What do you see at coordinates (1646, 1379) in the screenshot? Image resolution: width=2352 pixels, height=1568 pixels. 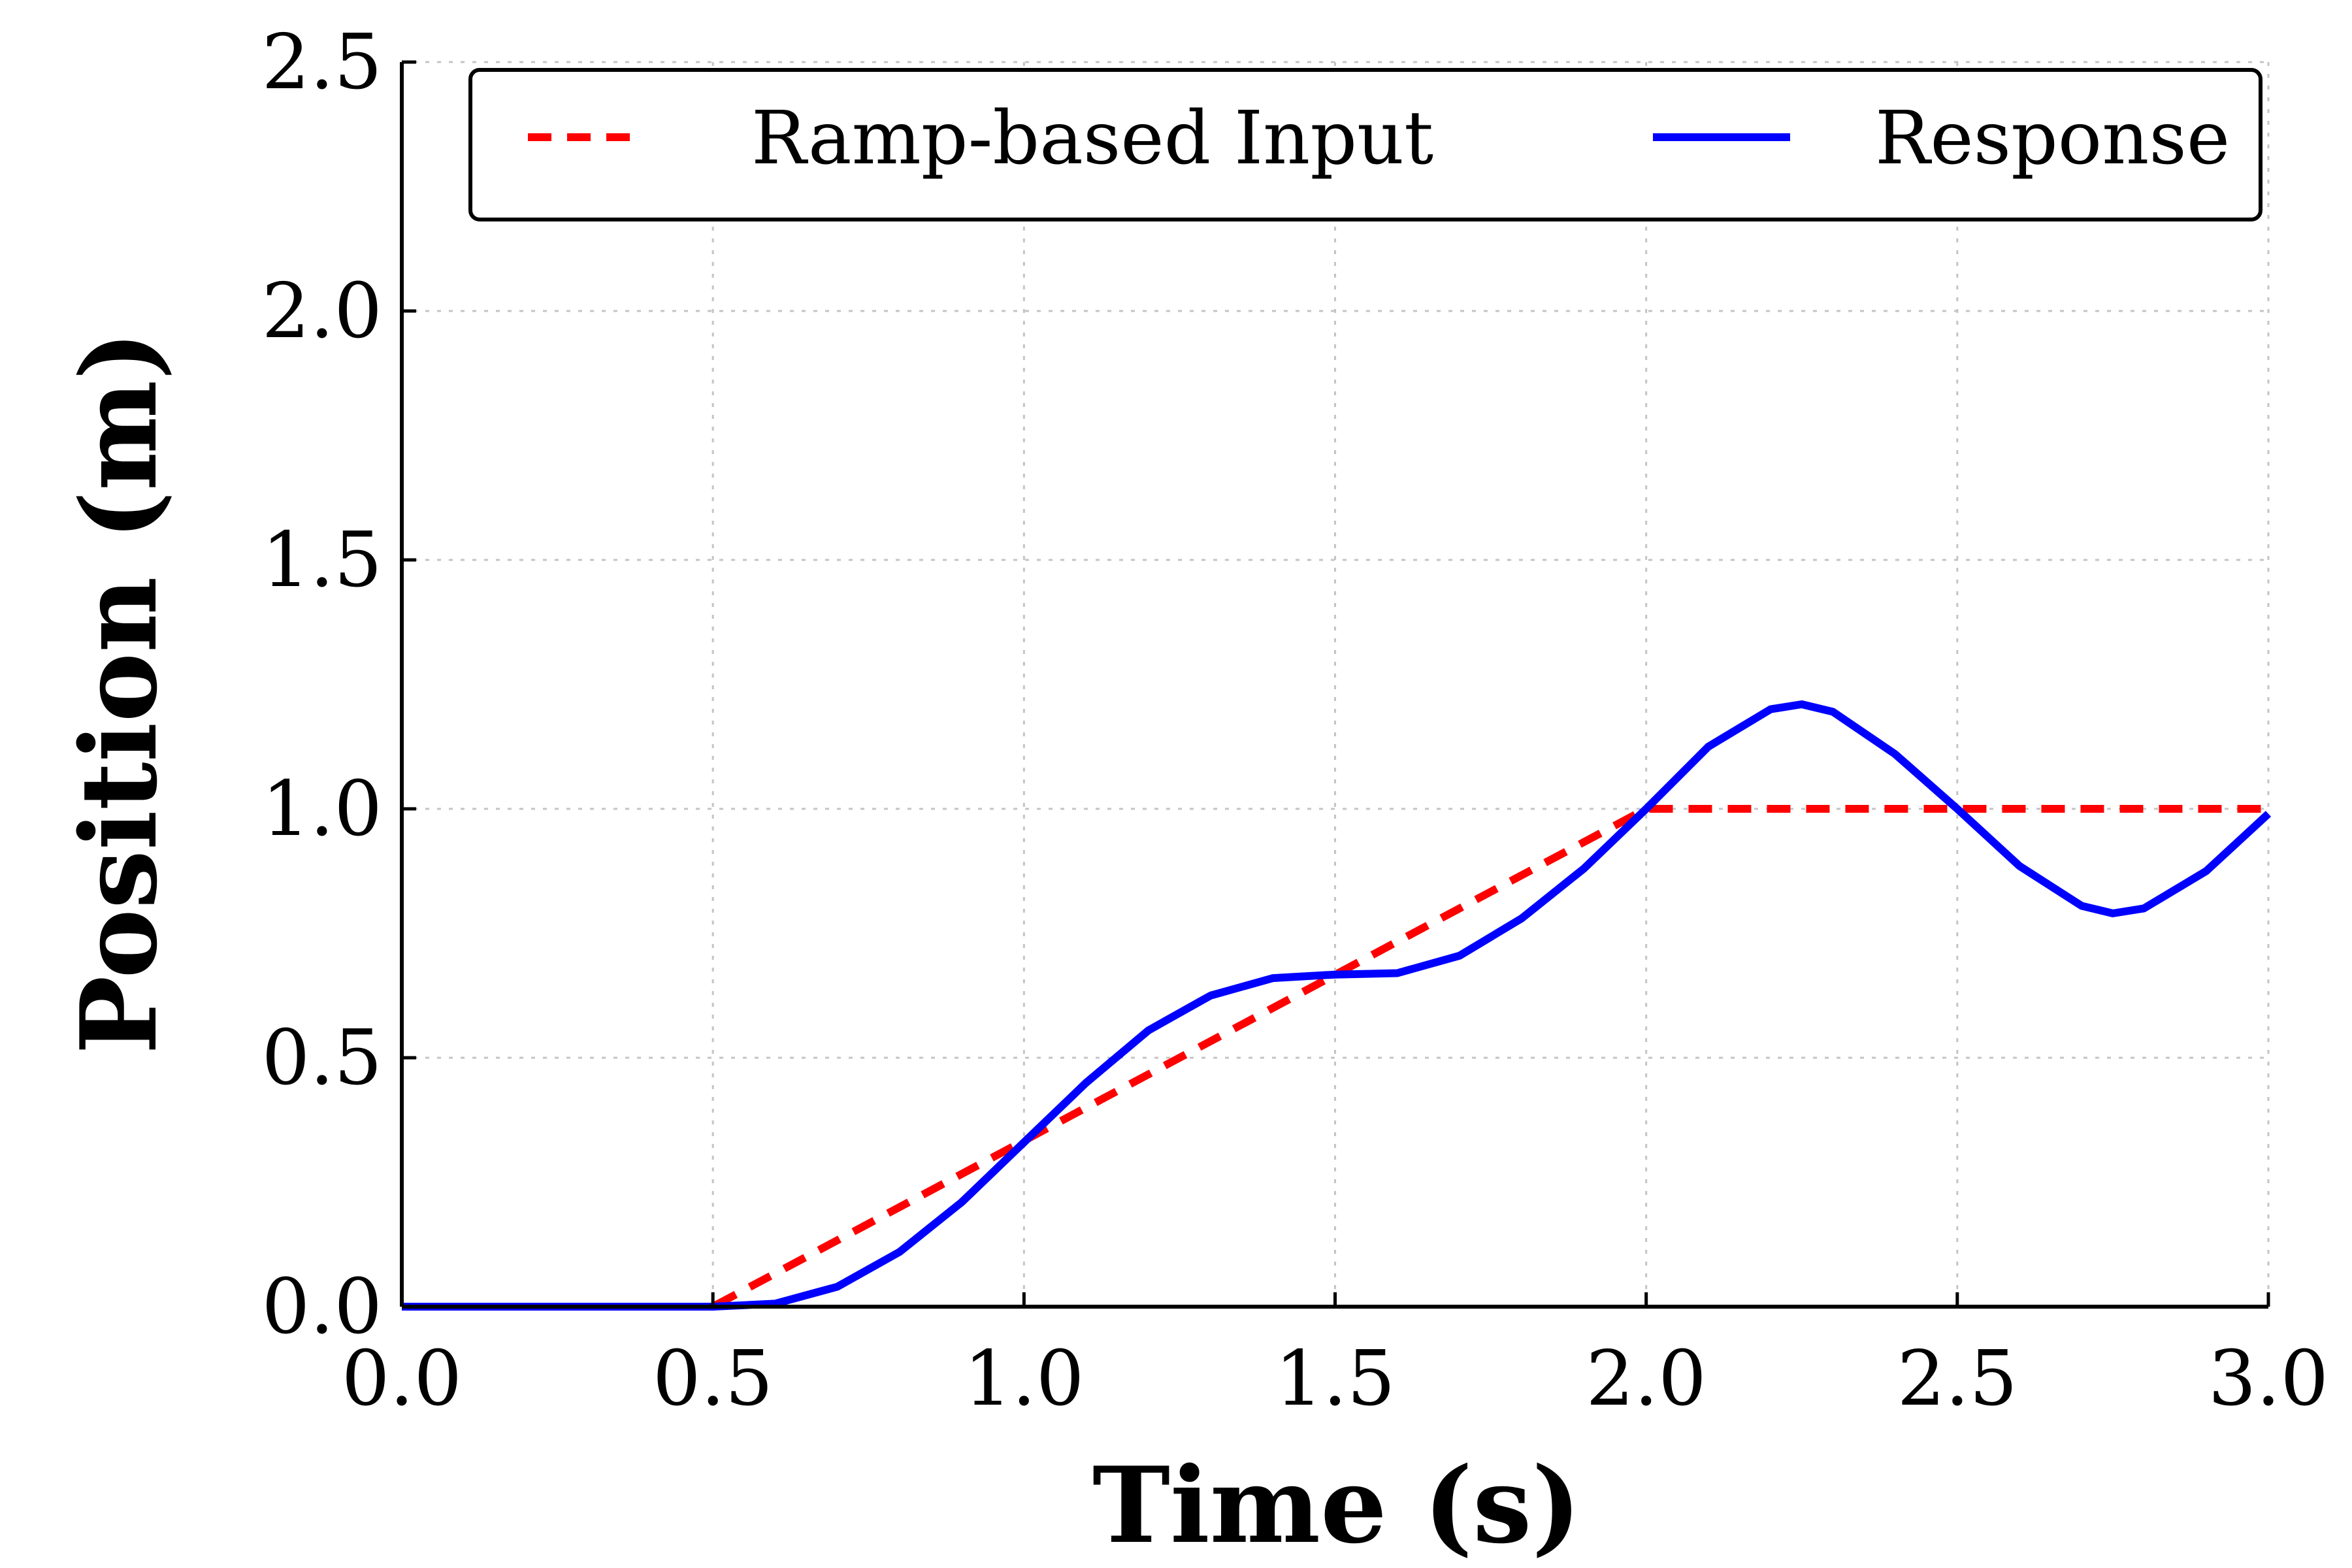 I see `x-tick-label: 2.0` at bounding box center [1646, 1379].